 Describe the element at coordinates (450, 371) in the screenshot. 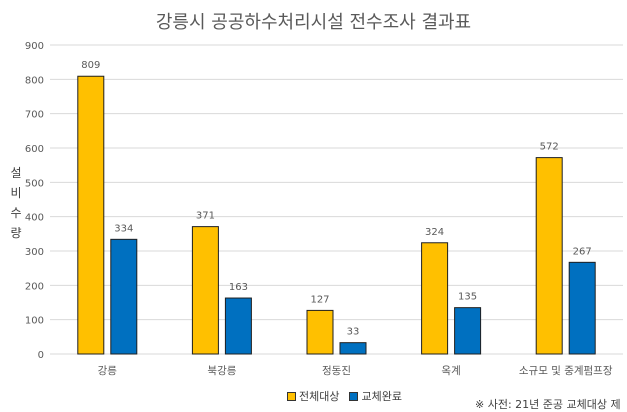

I see `x-tick-label: 옥계` at that location.